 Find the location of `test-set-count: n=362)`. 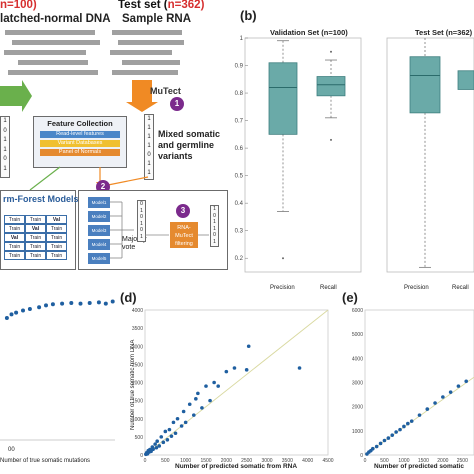

test-set-count: n=362) is located at coordinates (186, 5).